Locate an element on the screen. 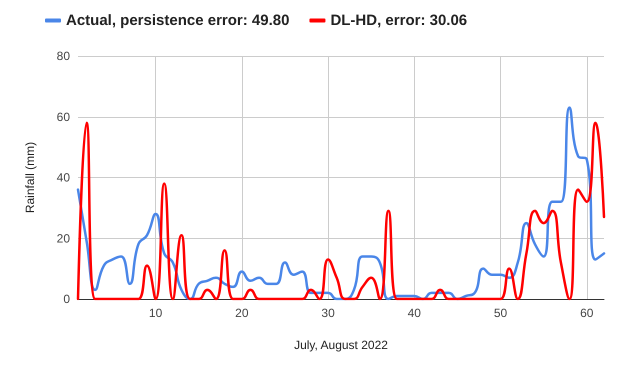 This screenshot has width=623, height=371. y-tick-label: 80 is located at coordinates (63, 56).